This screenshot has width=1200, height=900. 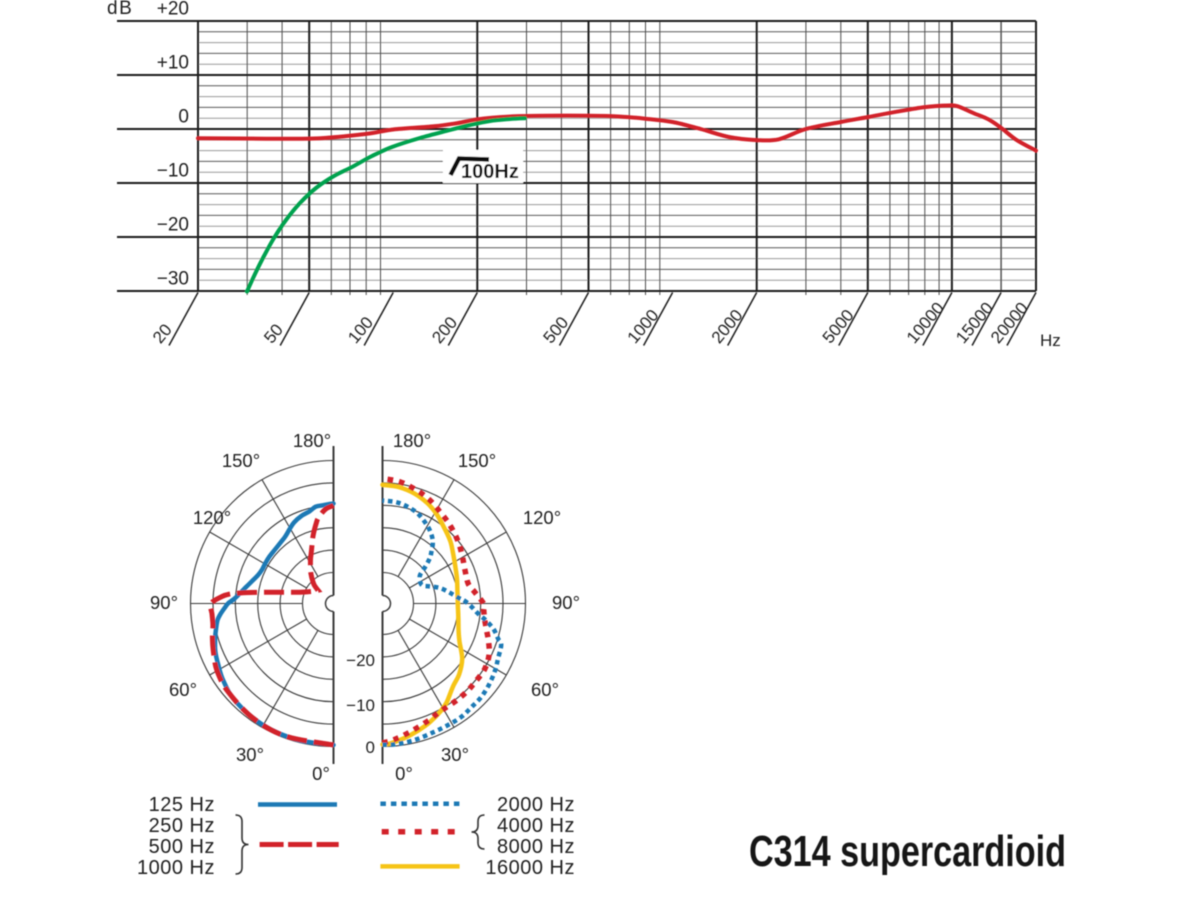 I want to click on svg-text: 8000 Hz, so click(x=536, y=847).